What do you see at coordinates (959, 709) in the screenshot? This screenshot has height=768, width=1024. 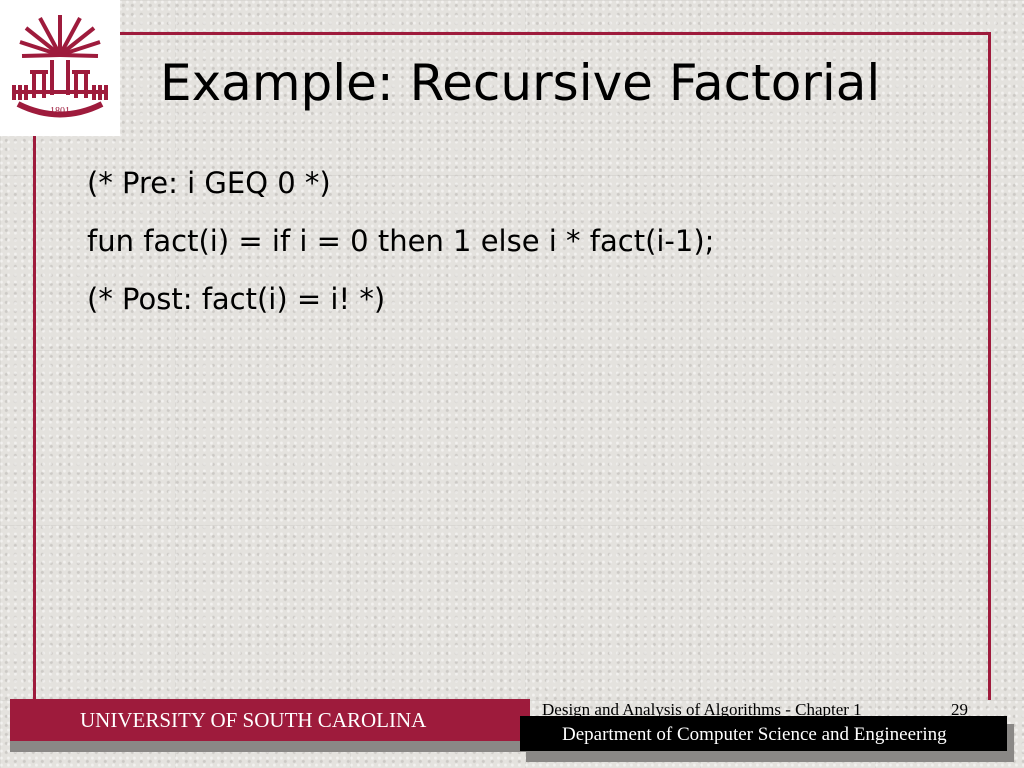 I see `page-number: 29` at bounding box center [959, 709].